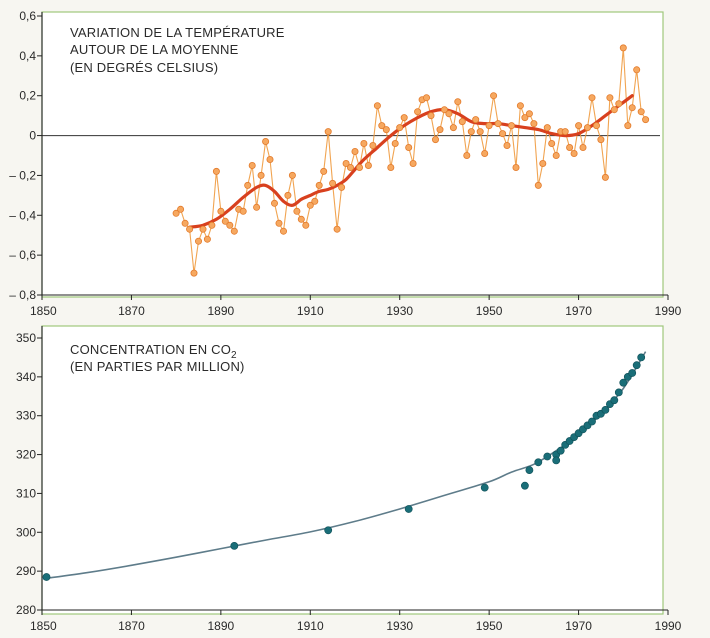  What do you see at coordinates (131, 311) in the screenshot?
I see `temperature-x-tick-label: 1870` at bounding box center [131, 311].